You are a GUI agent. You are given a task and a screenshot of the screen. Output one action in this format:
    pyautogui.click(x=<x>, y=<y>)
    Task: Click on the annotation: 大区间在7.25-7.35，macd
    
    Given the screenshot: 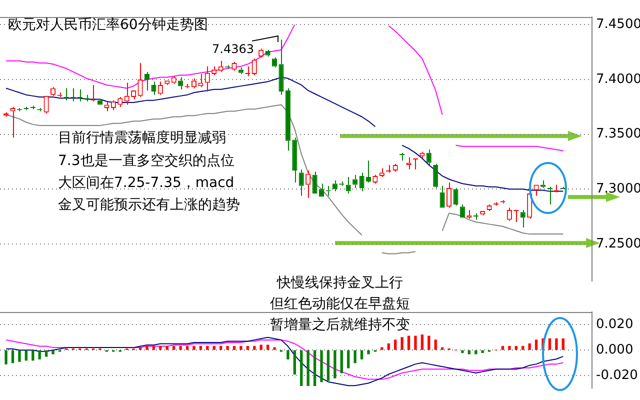 What is the action you would take?
    pyautogui.click(x=146, y=183)
    